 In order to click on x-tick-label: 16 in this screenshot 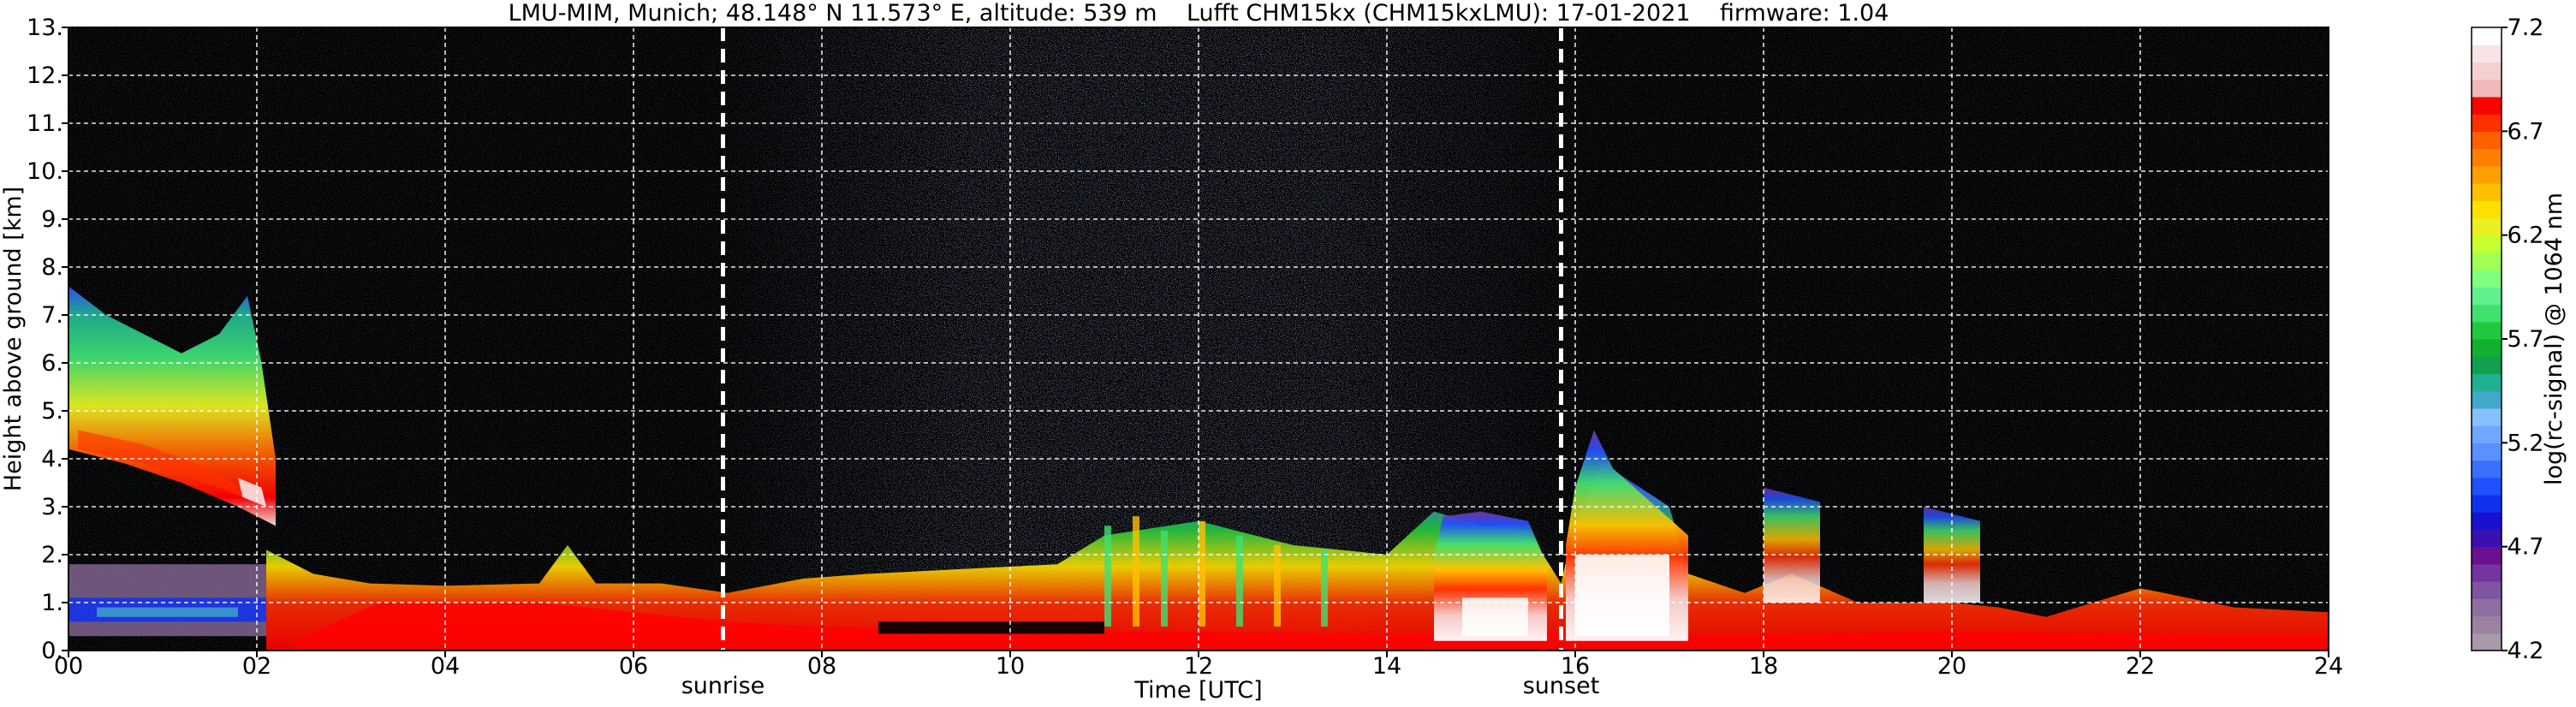, I will do `click(1575, 666)`.